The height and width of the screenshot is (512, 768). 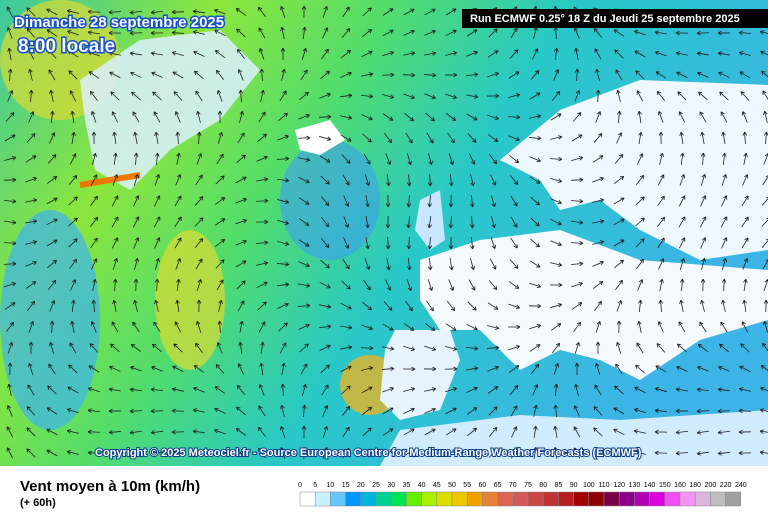 I want to click on scale-tick-label: 110, so click(x=603, y=485).